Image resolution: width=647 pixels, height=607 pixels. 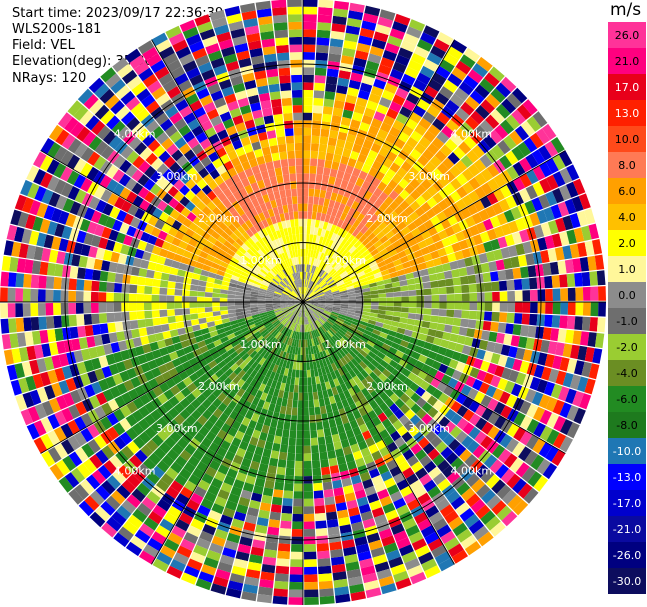 I want to click on colorbar-segment, so click(x=627, y=373).